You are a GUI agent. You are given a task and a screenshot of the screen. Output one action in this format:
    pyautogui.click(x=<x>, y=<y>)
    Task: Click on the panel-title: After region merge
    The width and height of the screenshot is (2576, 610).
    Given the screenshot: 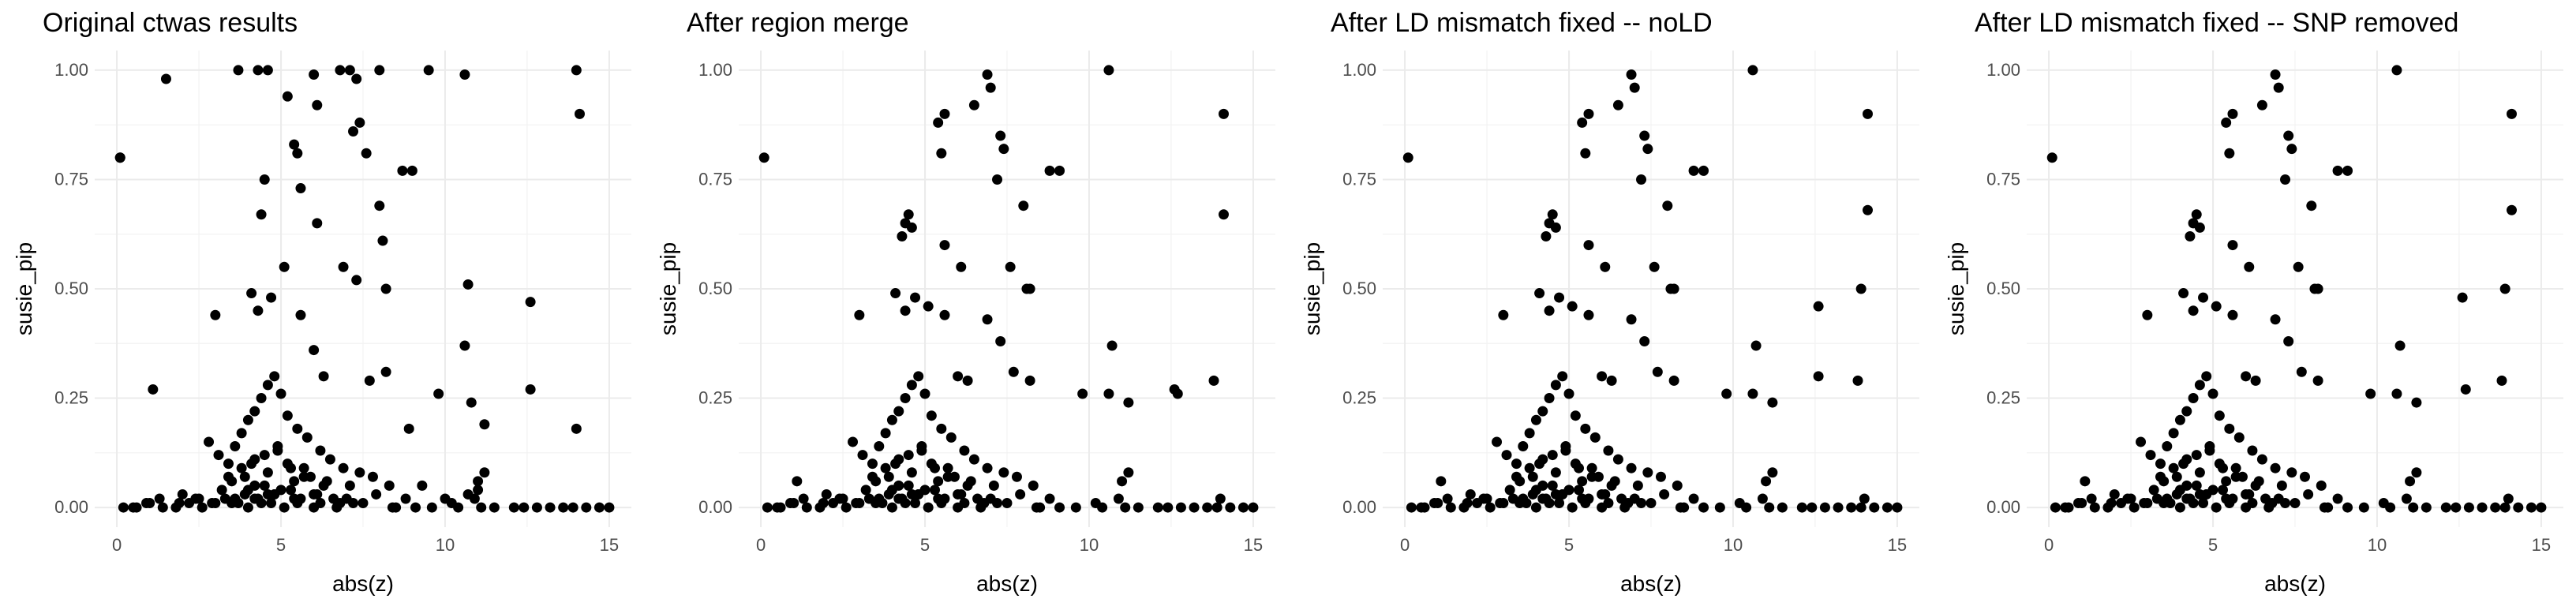 What is the action you would take?
    pyautogui.click(x=798, y=23)
    